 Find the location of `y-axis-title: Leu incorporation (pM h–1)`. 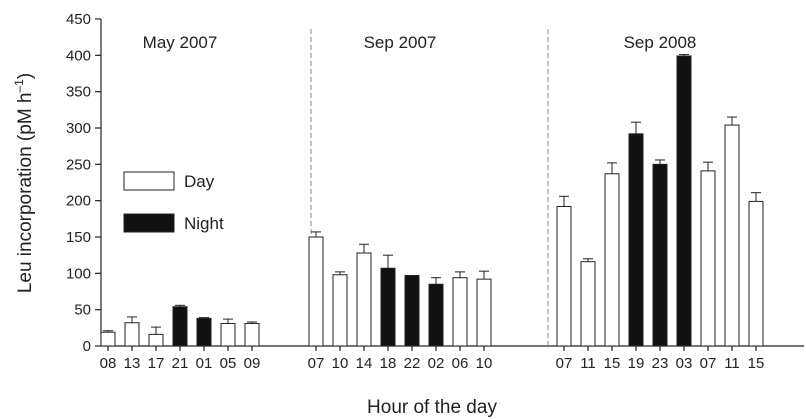

y-axis-title: Leu incorporation (pM h–1) is located at coordinates (24, 183).